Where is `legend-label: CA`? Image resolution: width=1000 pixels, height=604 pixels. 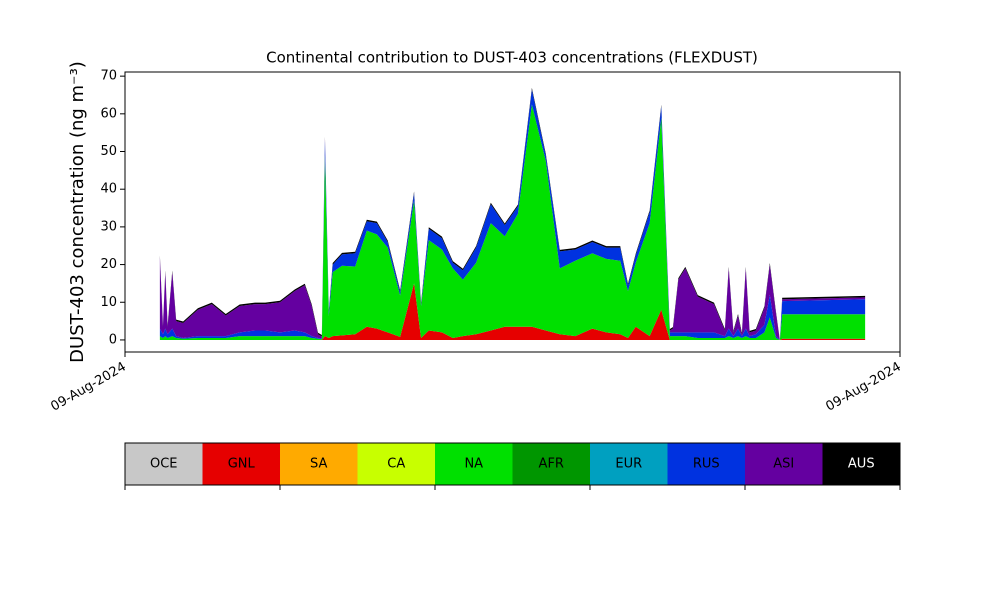
legend-label: CA is located at coordinates (396, 464).